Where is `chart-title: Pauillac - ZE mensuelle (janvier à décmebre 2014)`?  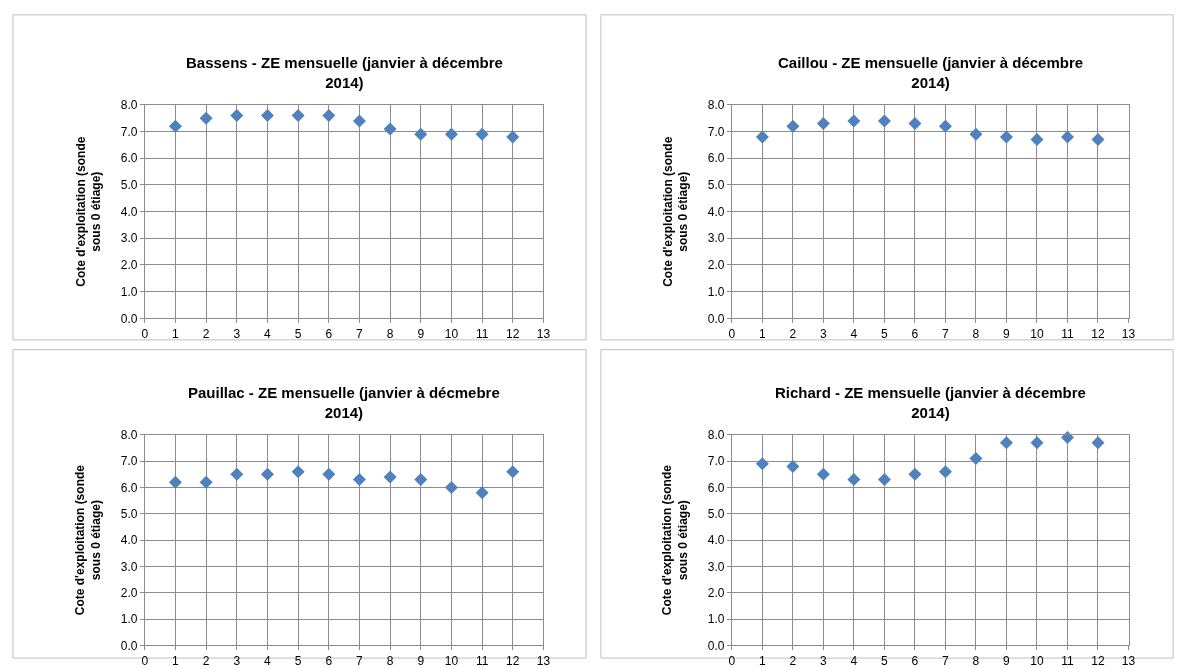 chart-title: Pauillac - ZE mensuelle (janvier à décmebre 2014) is located at coordinates (344, 402).